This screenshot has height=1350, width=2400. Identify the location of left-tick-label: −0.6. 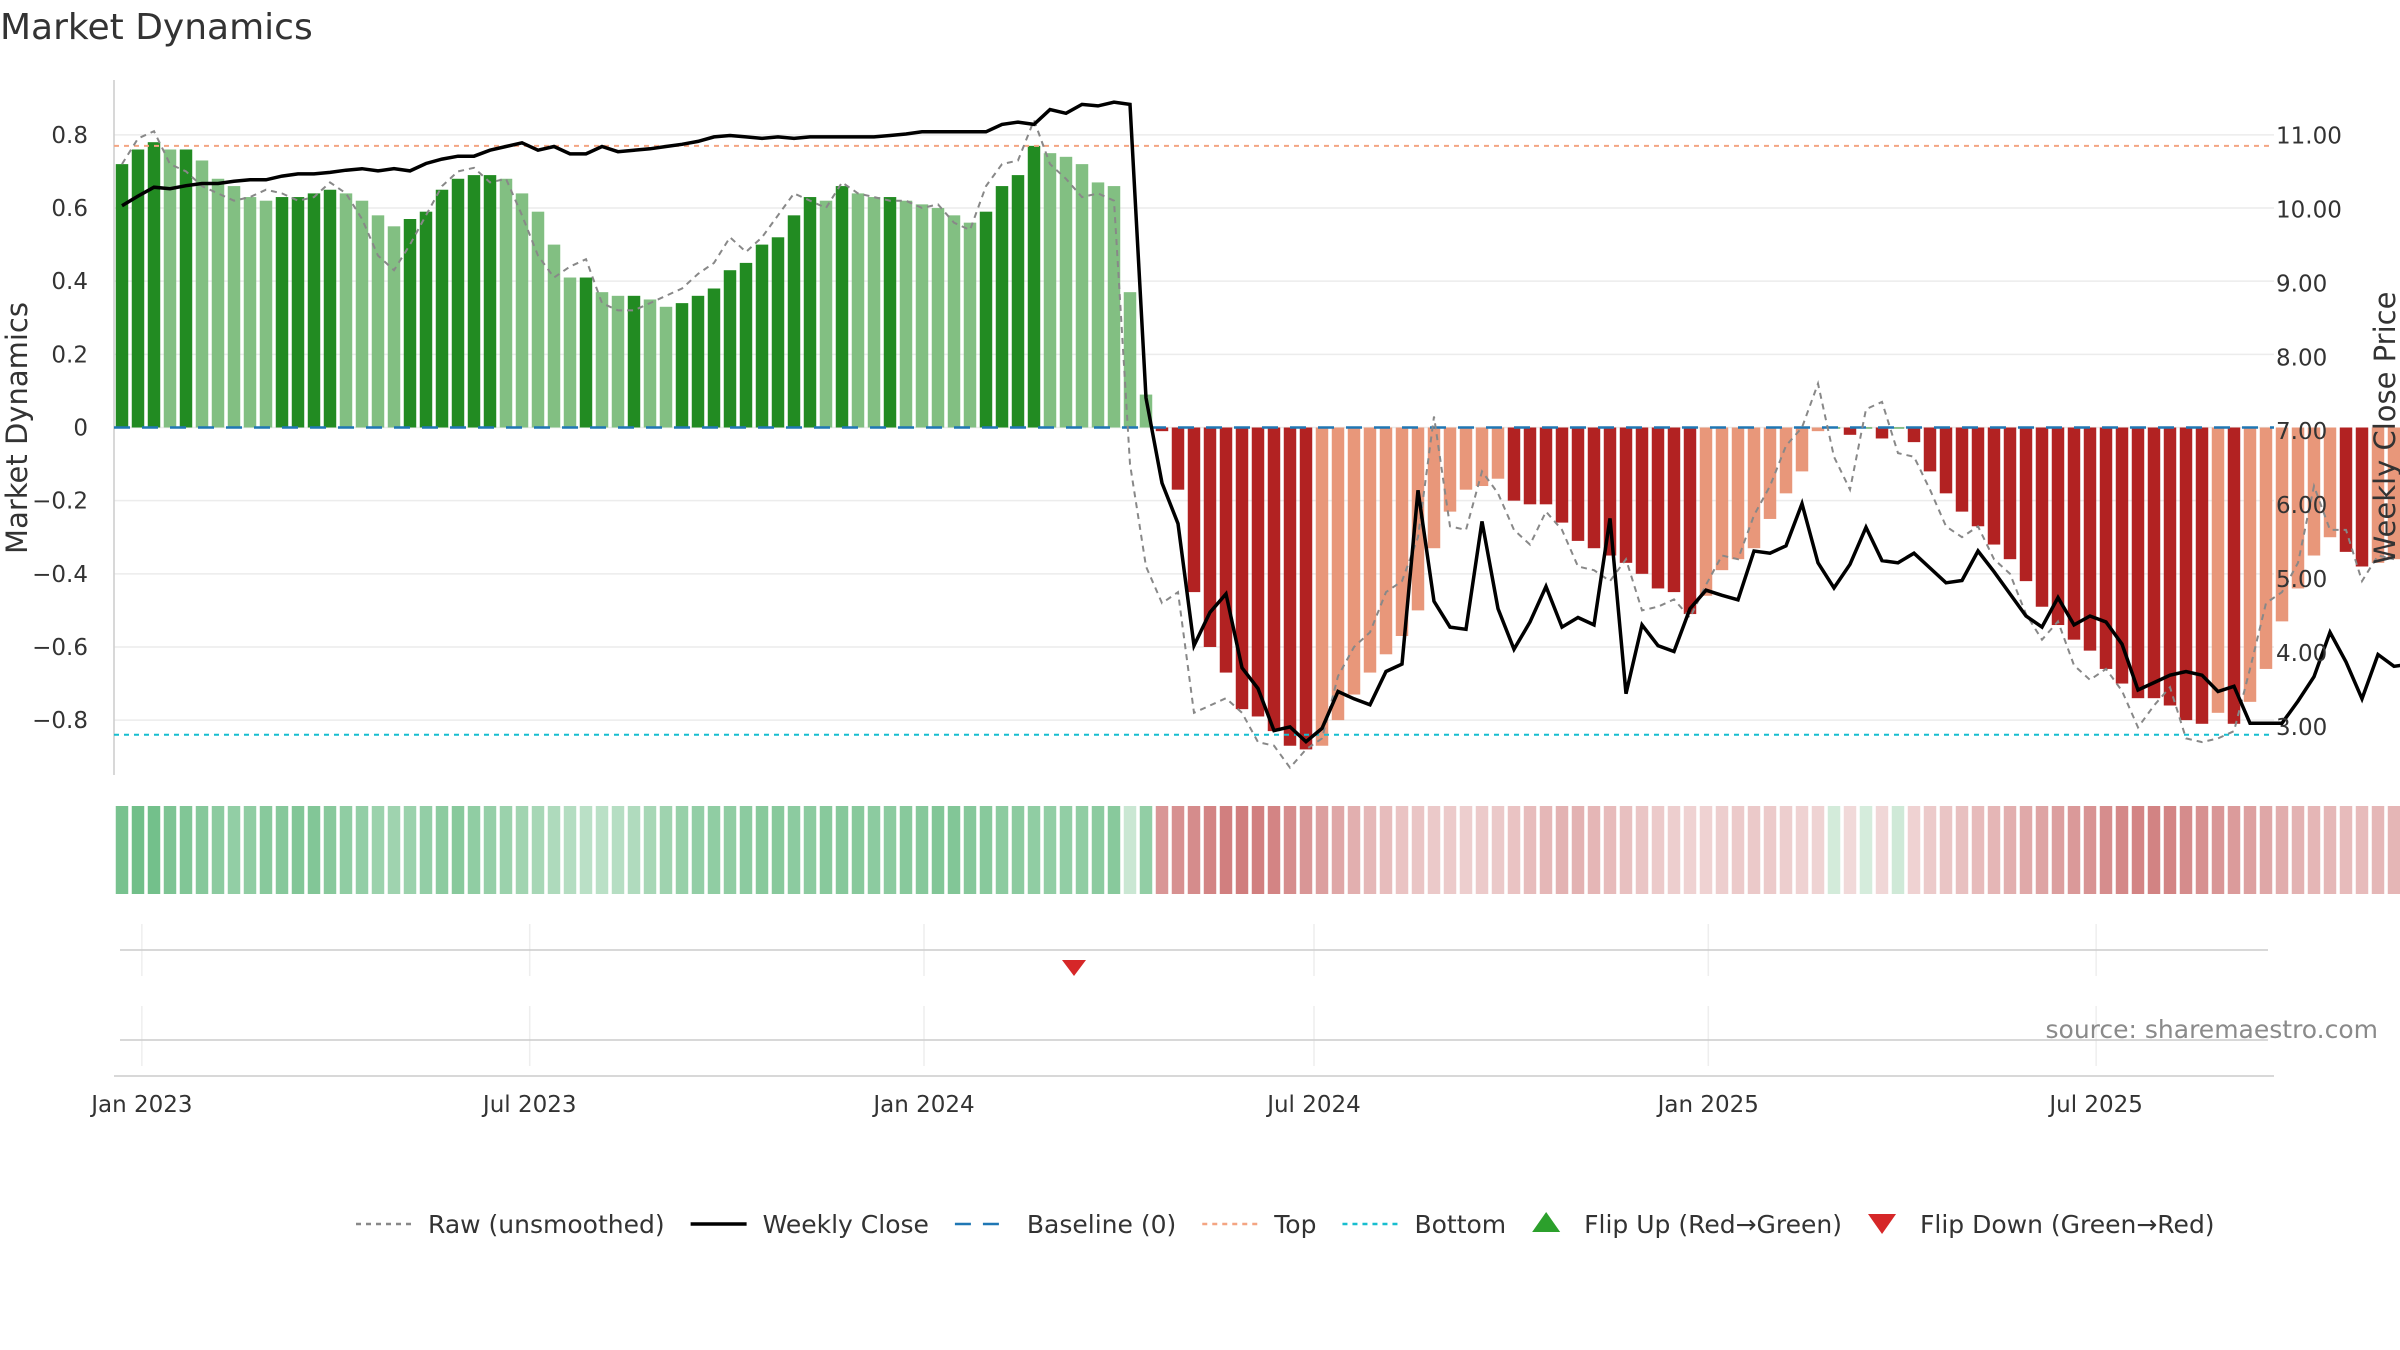
(60, 648).